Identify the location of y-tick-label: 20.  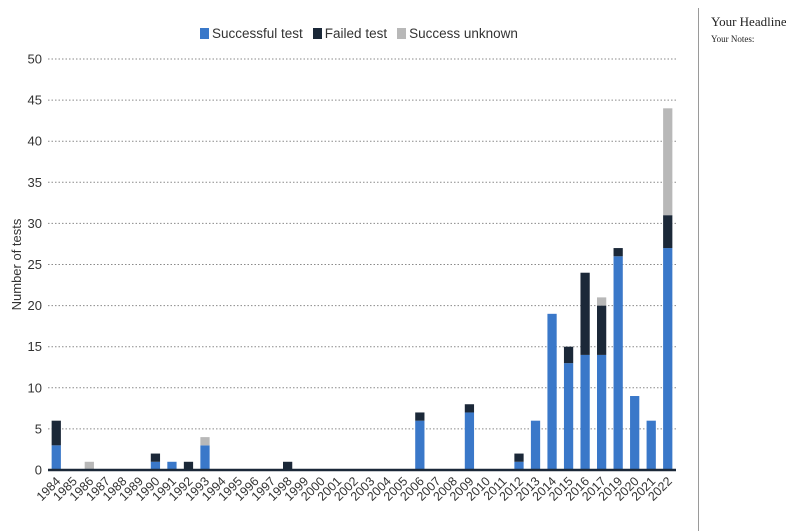
(35, 305).